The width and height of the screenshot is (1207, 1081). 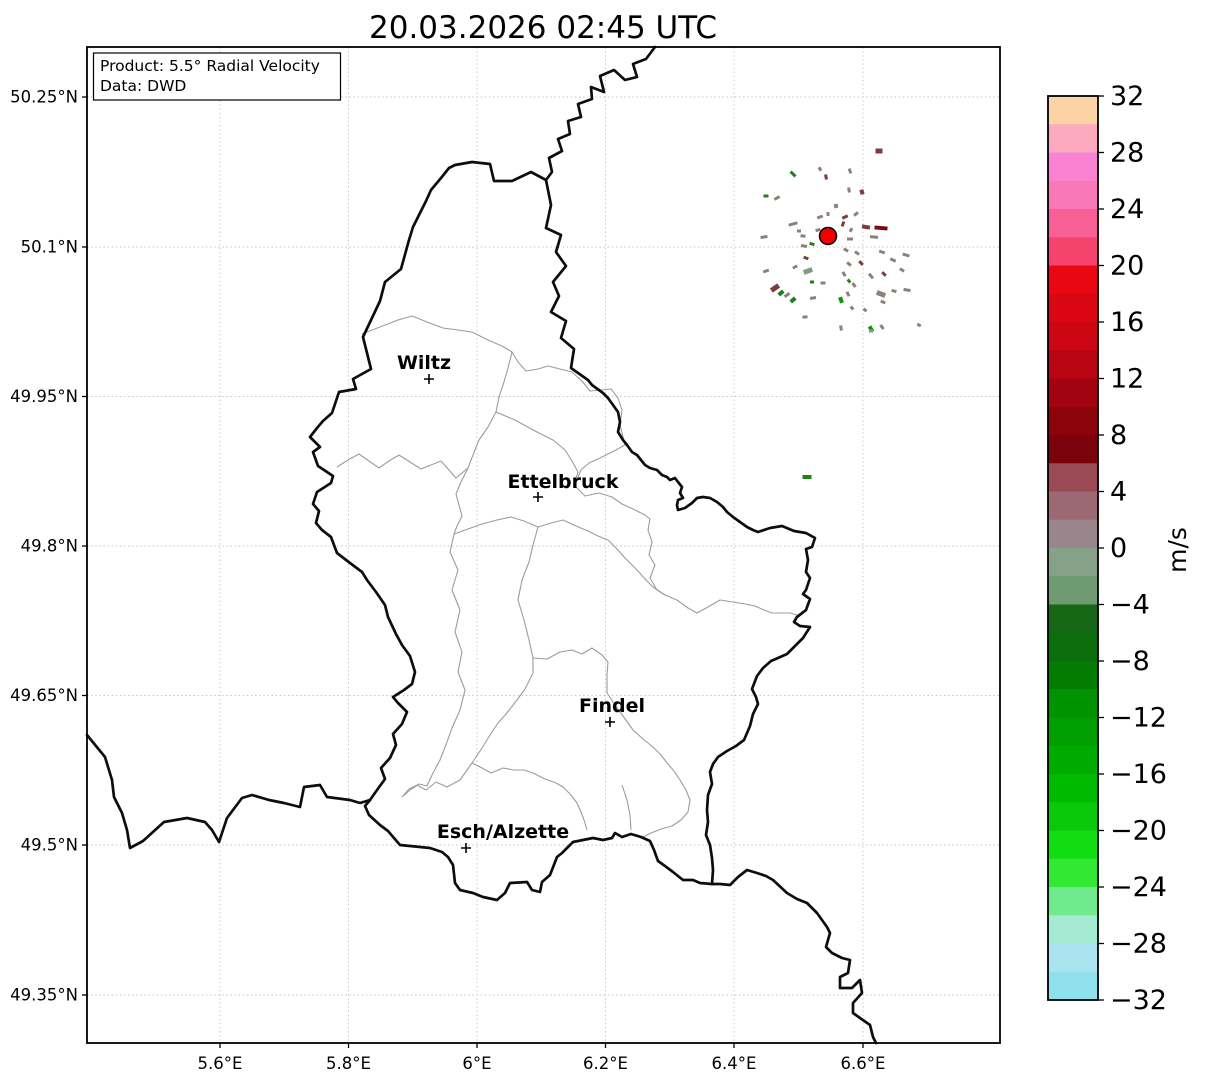 I want to click on city-label: Esch/Alzette, so click(x=503, y=832).